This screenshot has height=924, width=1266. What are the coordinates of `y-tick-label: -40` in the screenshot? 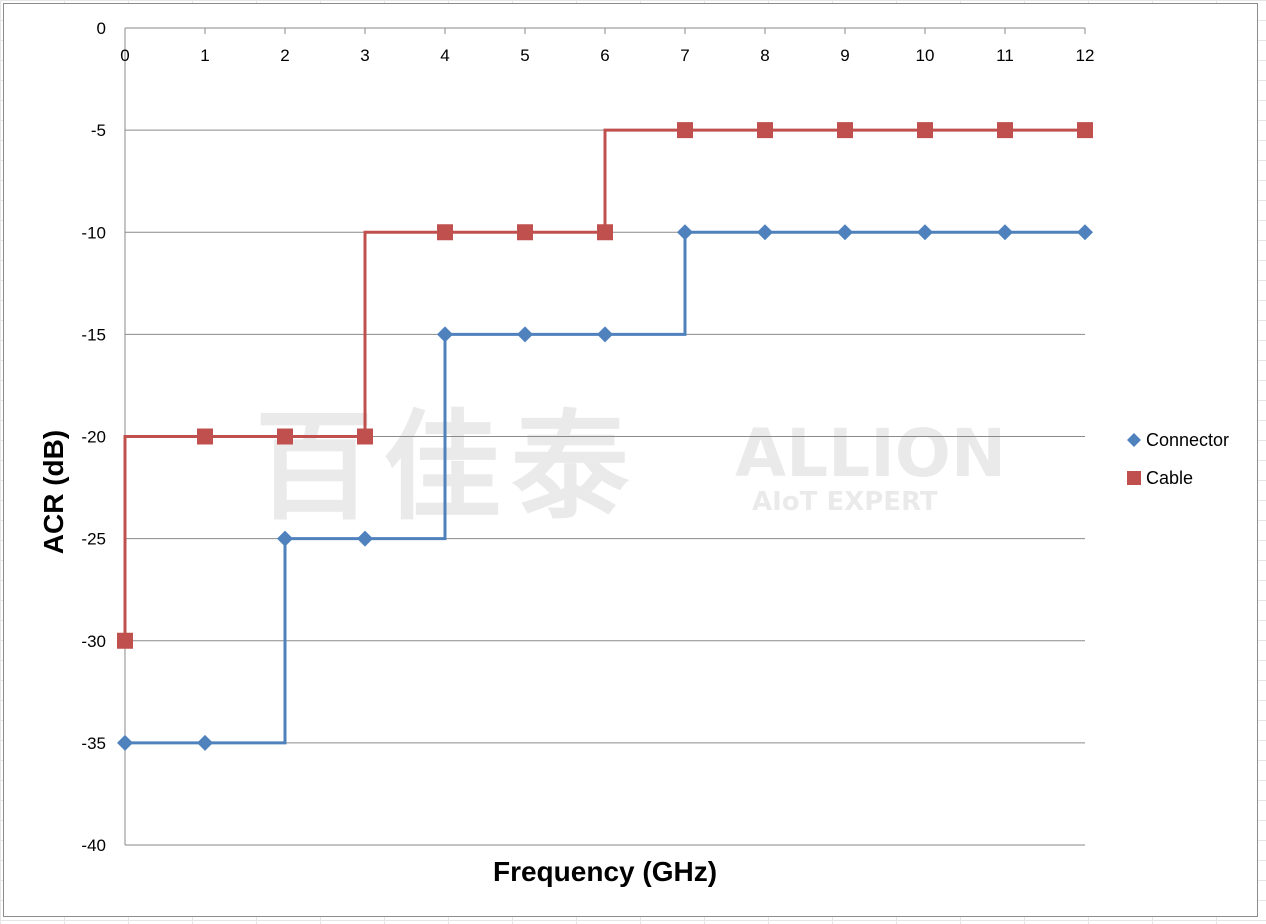 It's located at (93, 845).